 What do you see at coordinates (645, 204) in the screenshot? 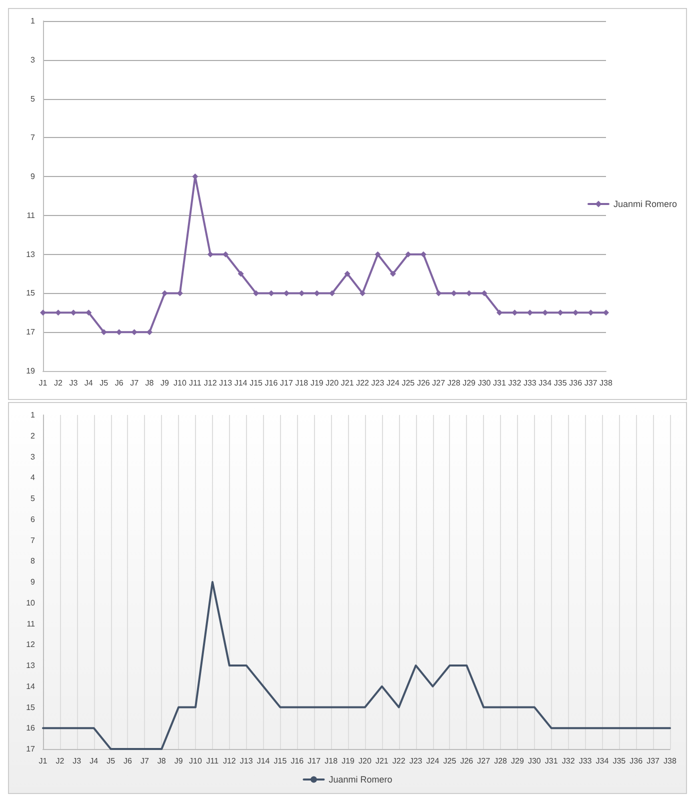
I see `legend-label: Juanmi Romero` at bounding box center [645, 204].